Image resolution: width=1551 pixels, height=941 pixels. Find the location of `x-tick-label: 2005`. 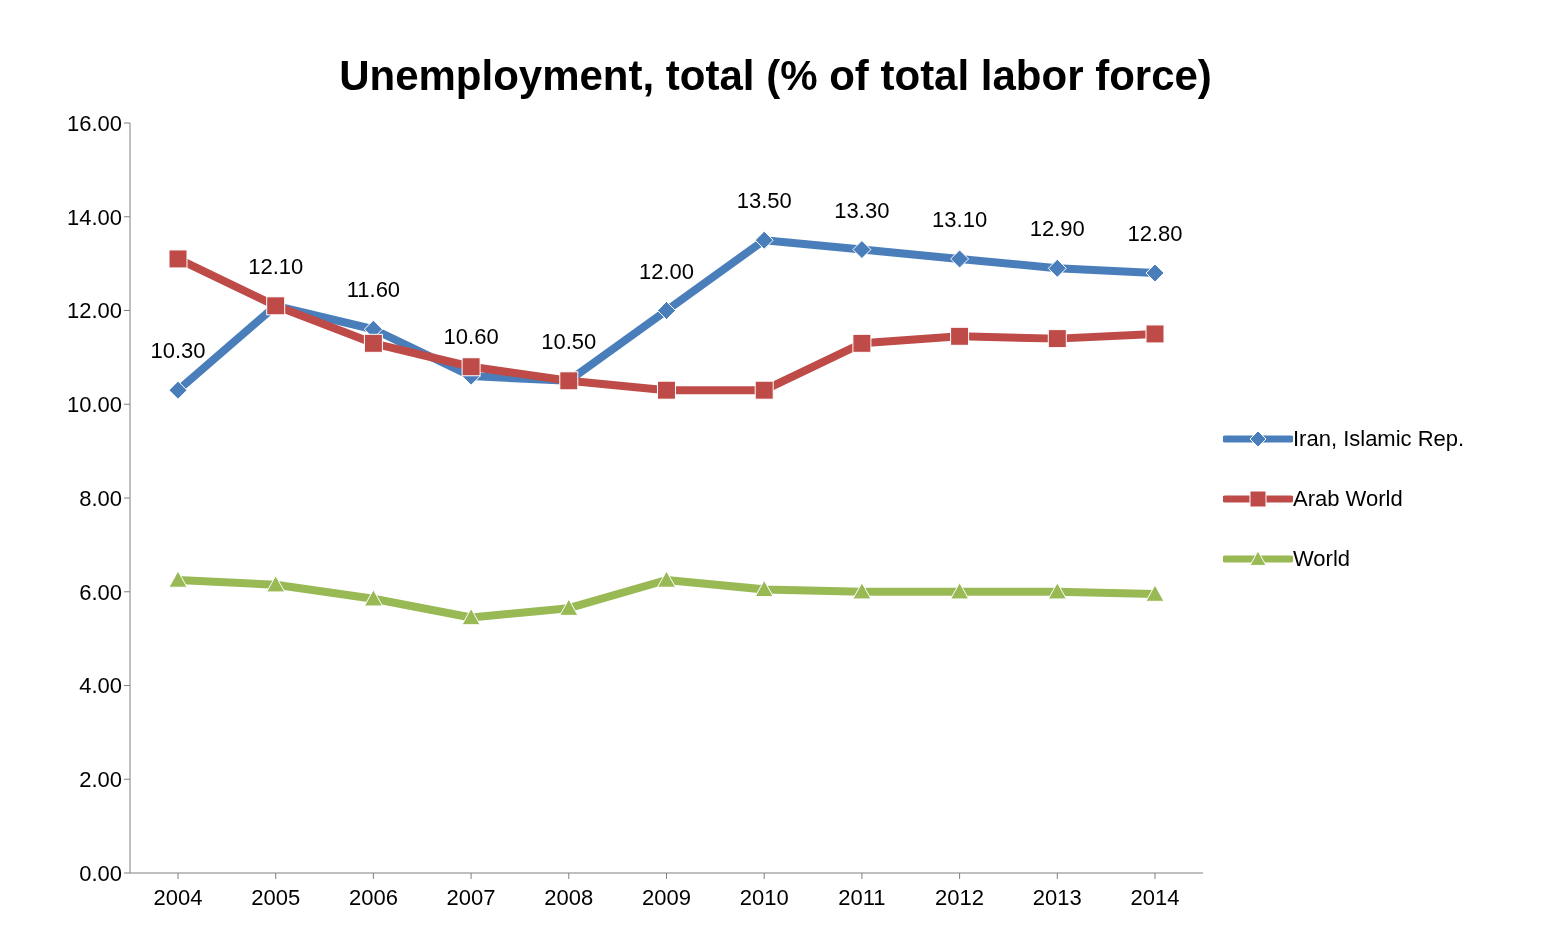

x-tick-label: 2005 is located at coordinates (276, 897).